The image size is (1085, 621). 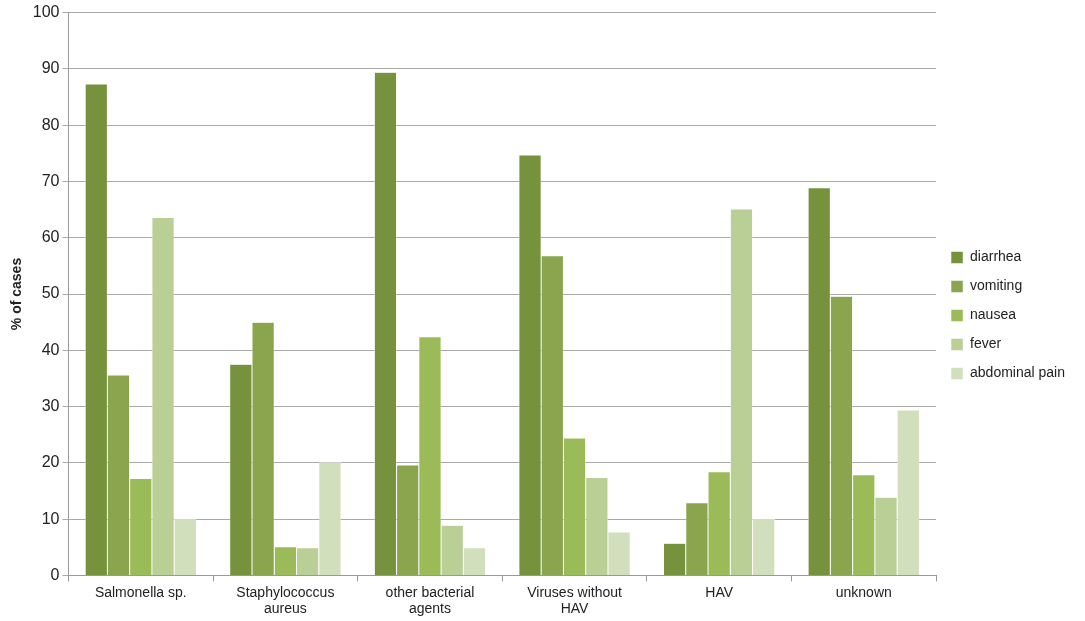 I want to click on x-tick-label: Staphylococcus aureus, so click(x=285, y=600).